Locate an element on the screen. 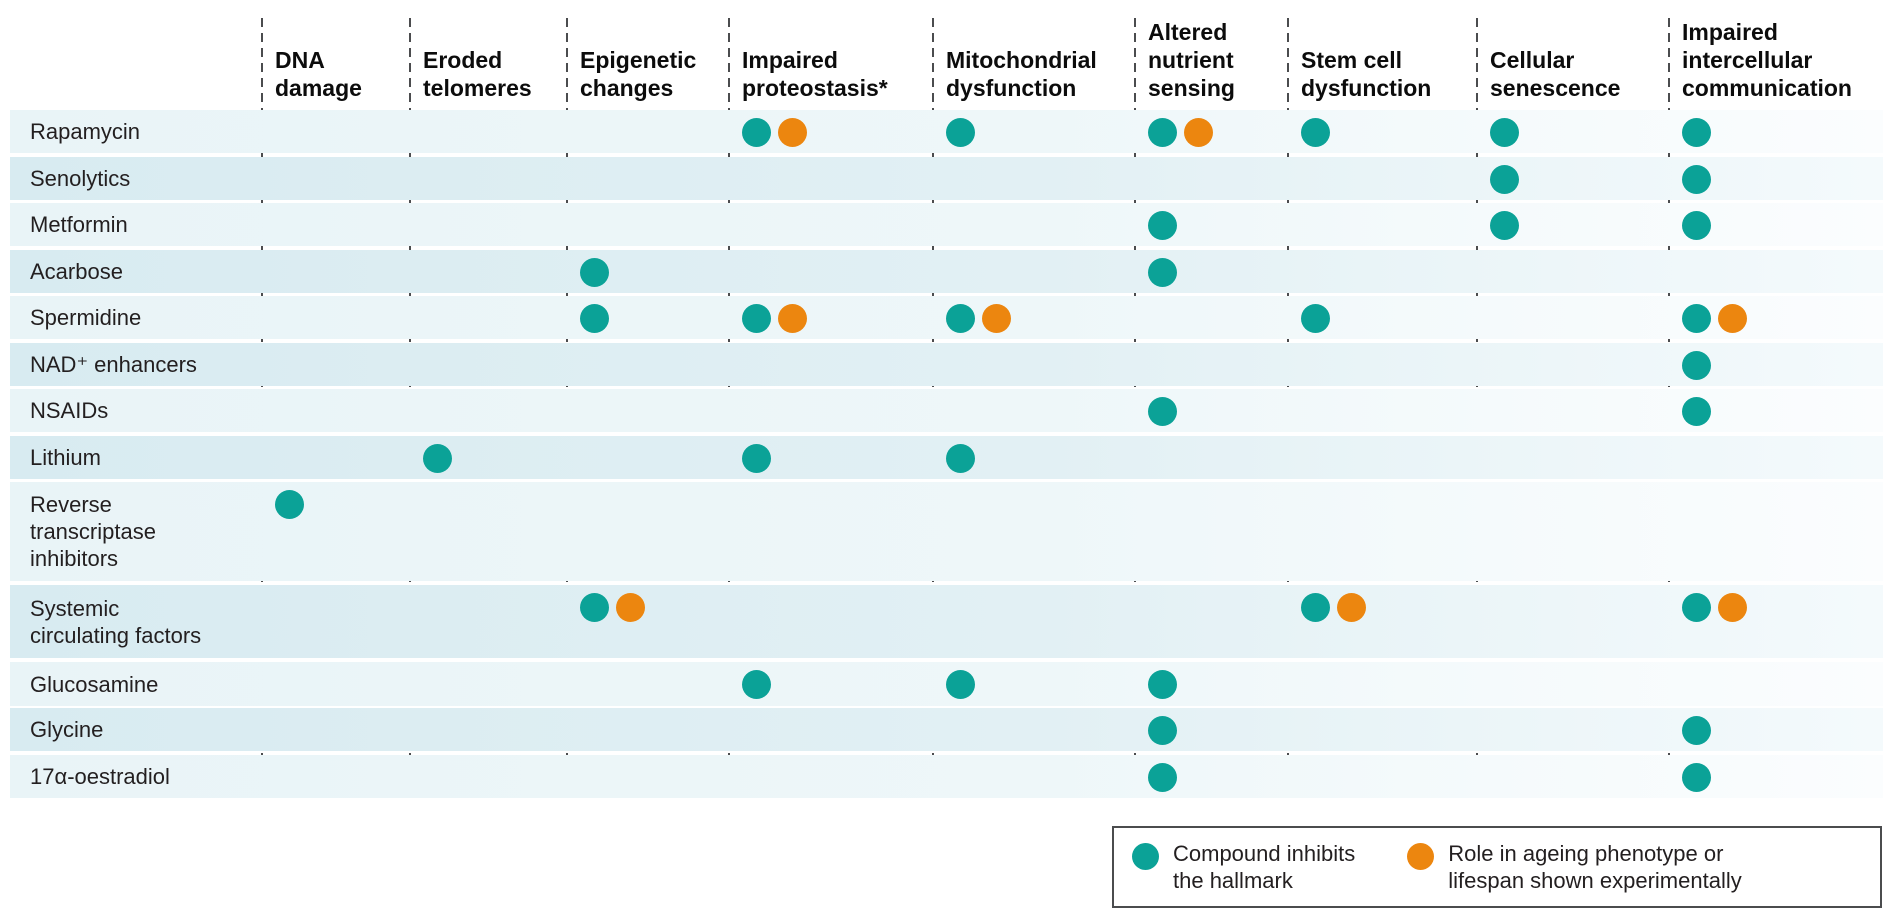 This screenshot has width=1893, height=917. compound-row: Systemic circulating factors is located at coordinates (946, 621).